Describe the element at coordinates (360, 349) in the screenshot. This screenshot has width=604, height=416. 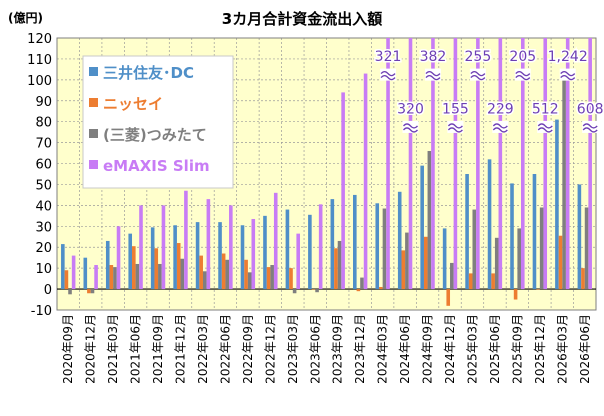
I see `x-tick-label: 2023年12月` at that location.